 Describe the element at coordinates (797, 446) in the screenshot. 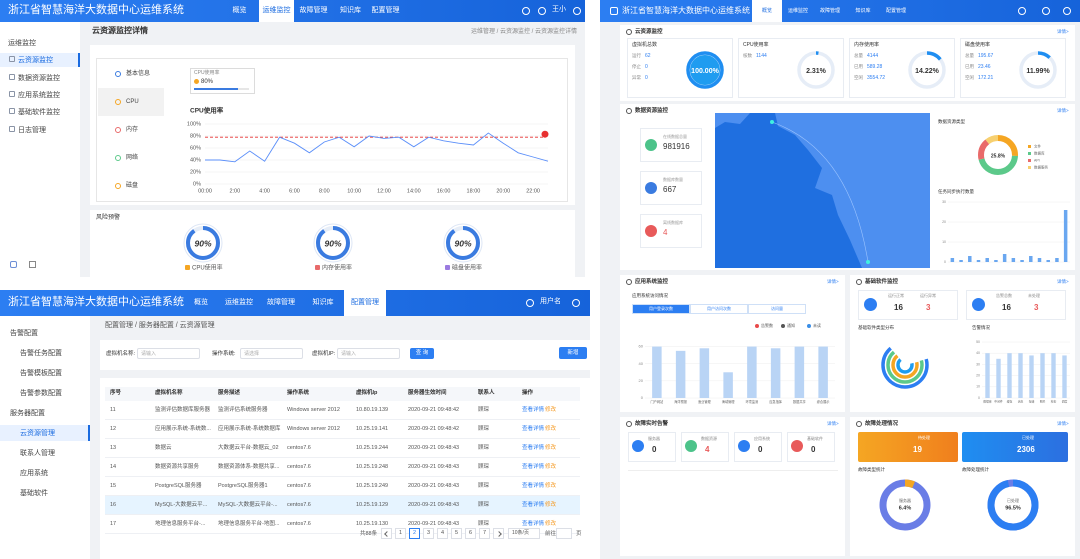

I see `alarm-icon` at that location.